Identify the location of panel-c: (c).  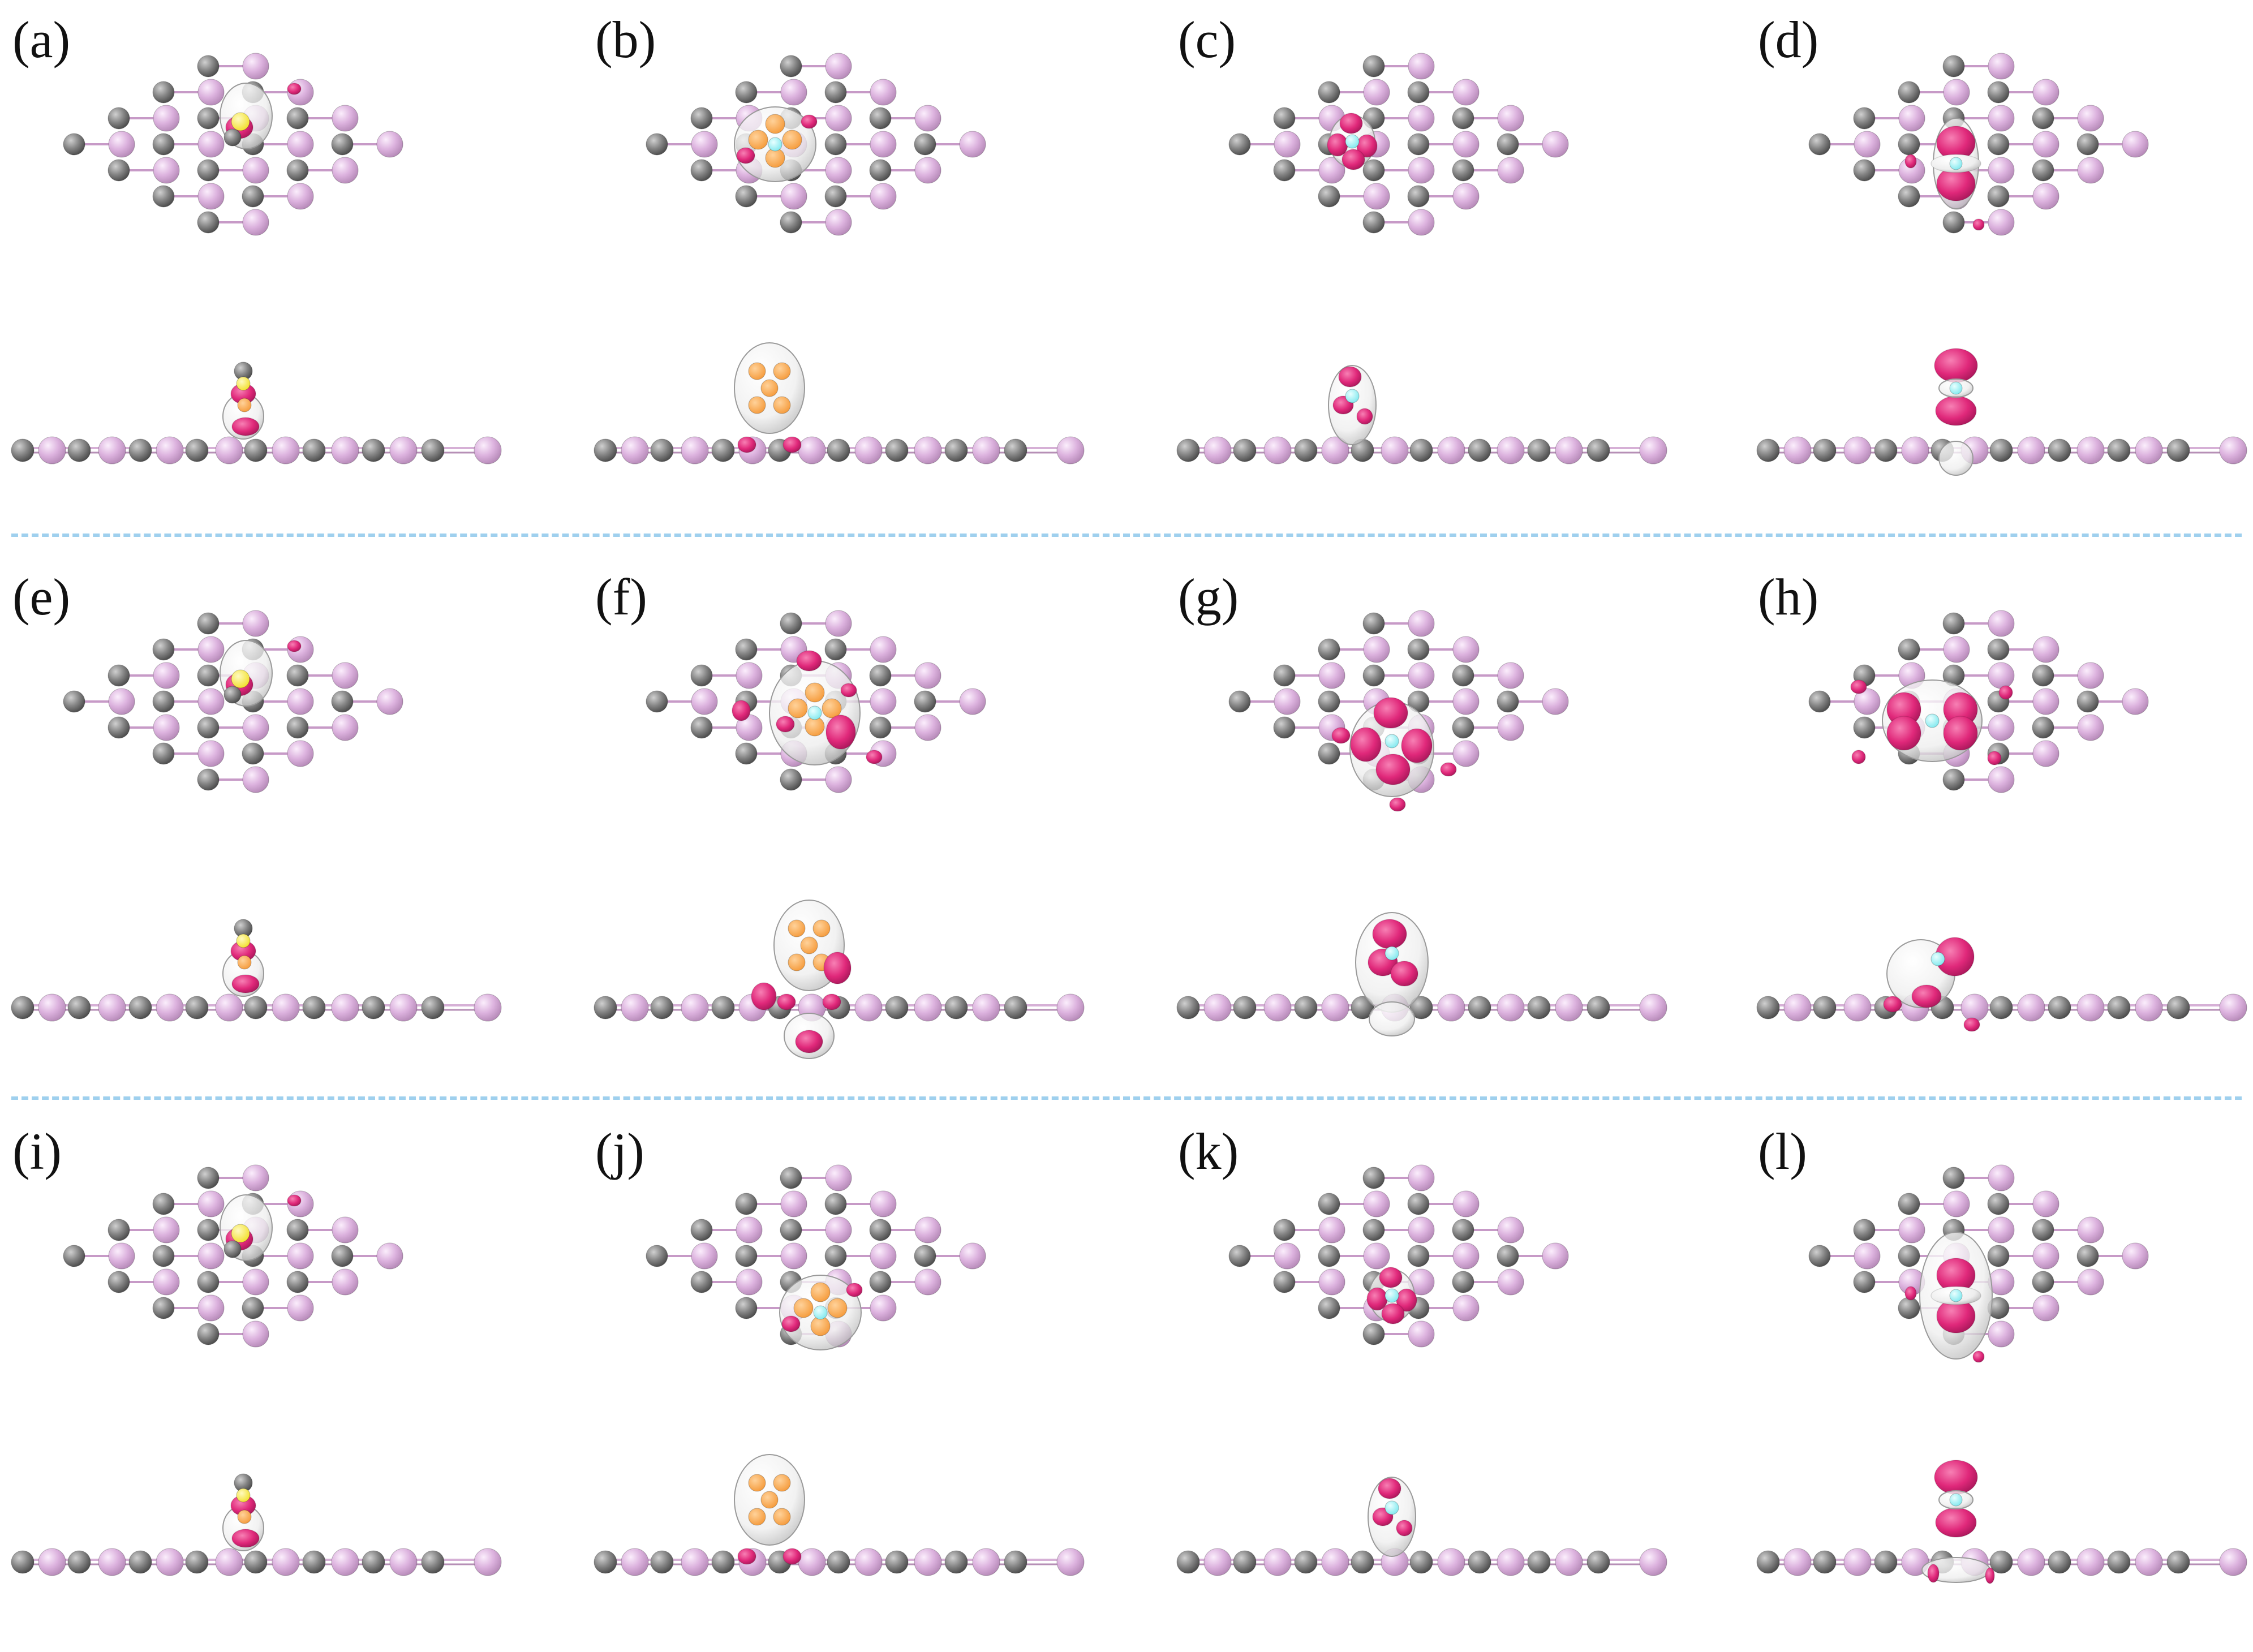
(1447, 270).